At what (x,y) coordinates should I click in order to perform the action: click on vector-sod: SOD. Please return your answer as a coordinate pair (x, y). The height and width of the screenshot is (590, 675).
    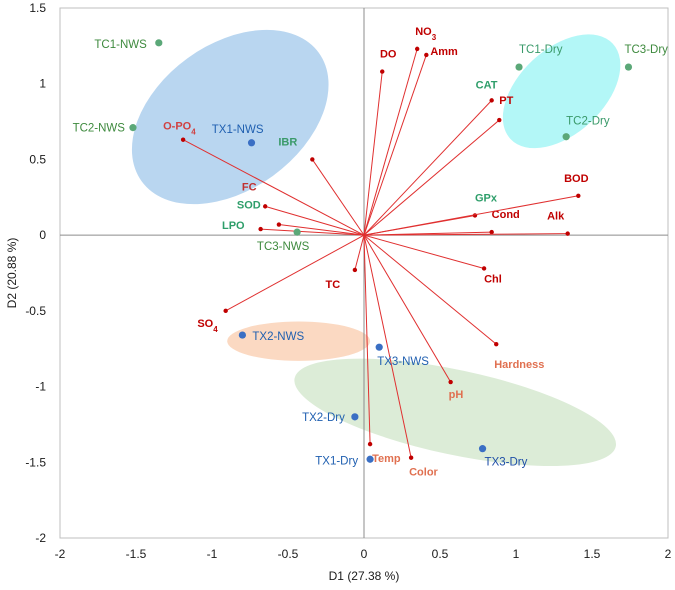
    Looking at the image, I should click on (301, 218).